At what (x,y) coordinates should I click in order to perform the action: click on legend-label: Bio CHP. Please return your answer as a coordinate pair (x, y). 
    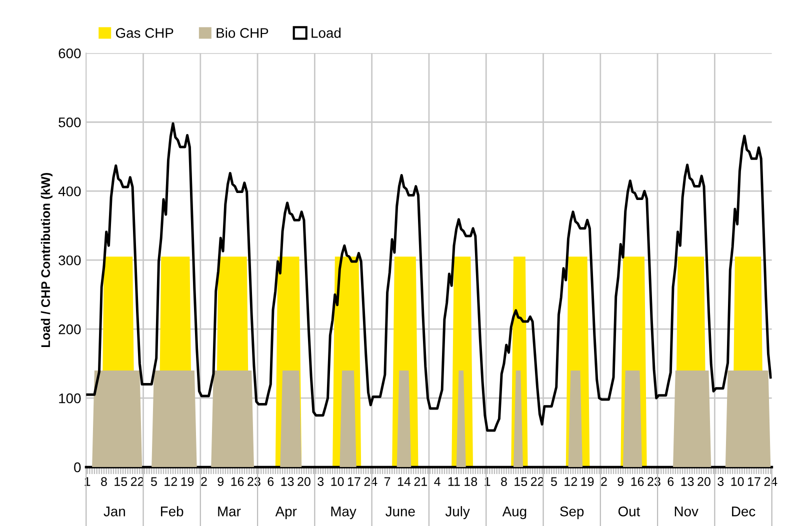
    Looking at the image, I should click on (242, 33).